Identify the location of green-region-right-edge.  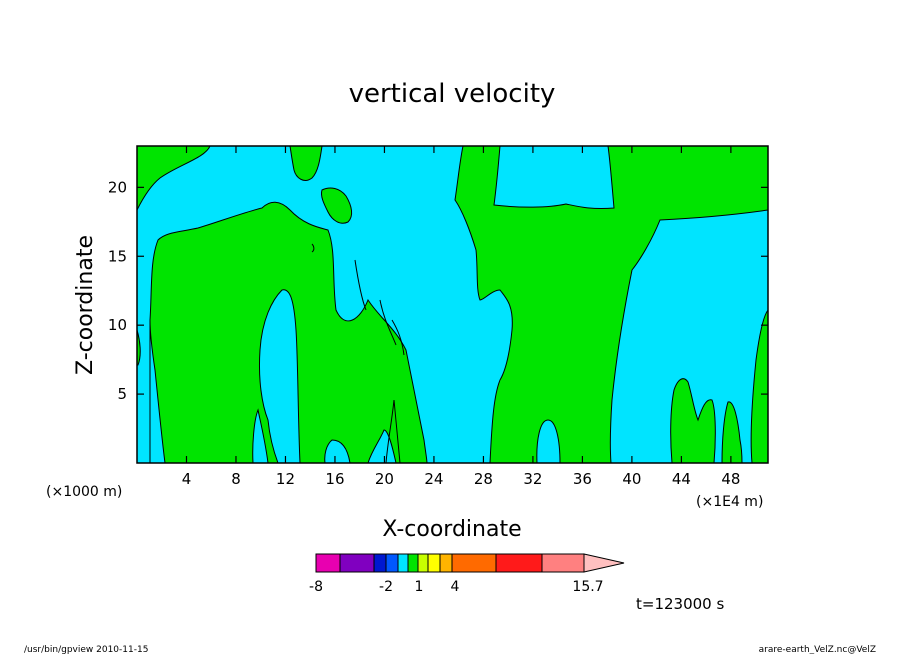
(759, 386).